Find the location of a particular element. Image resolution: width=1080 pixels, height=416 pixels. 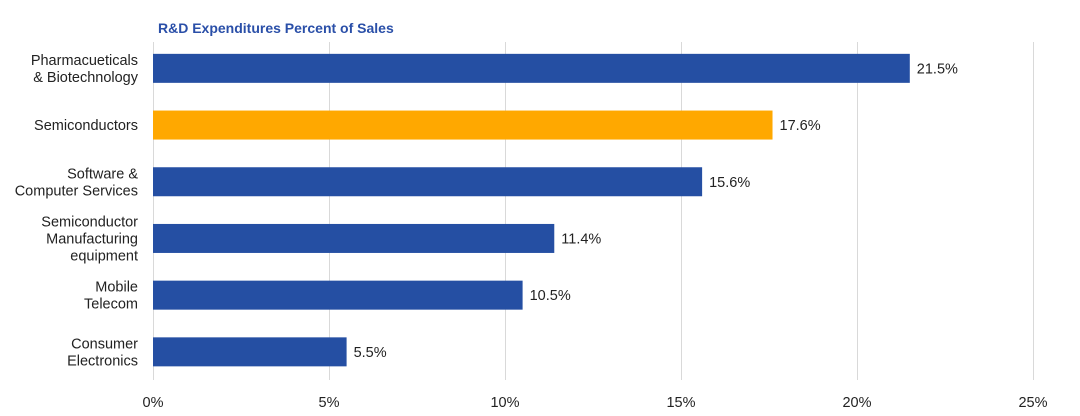

x-tick-label: 5% is located at coordinates (329, 403).